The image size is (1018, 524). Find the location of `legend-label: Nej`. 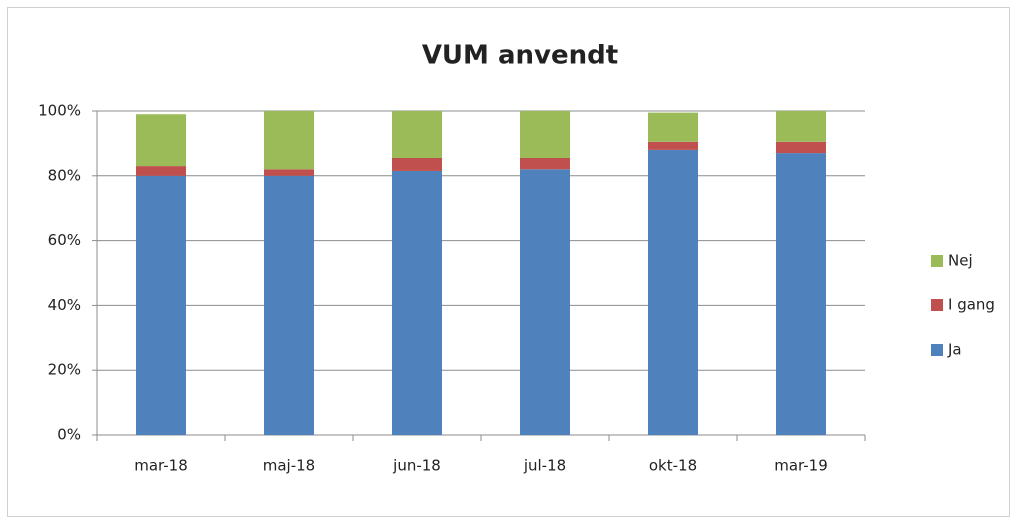

legend-label: Nej is located at coordinates (960, 261).